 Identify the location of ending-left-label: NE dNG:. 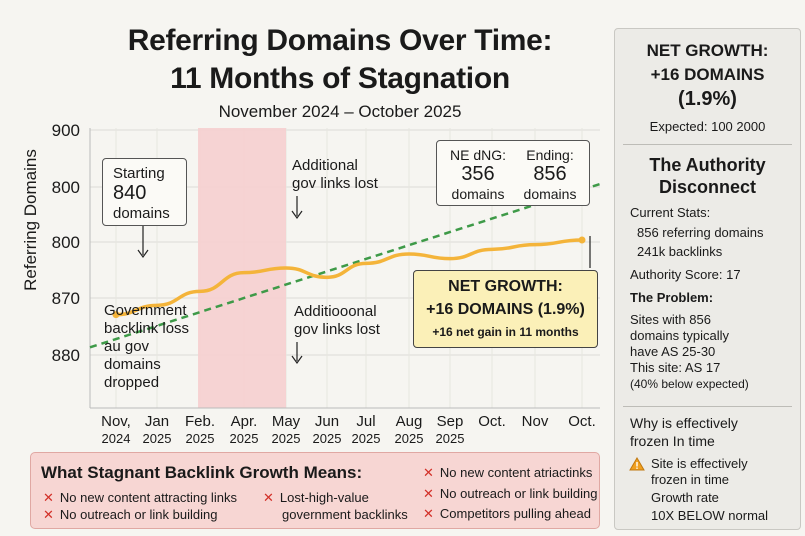
(477, 155).